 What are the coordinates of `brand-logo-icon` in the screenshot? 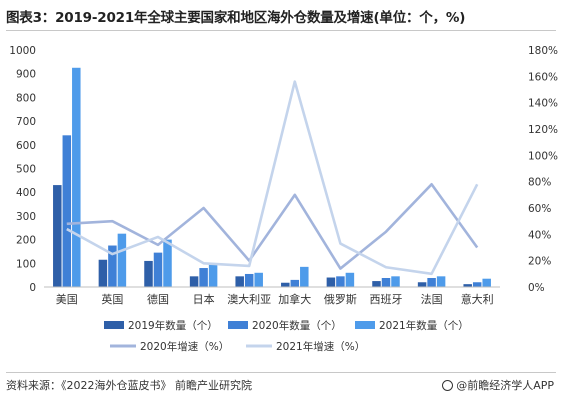 It's located at (448, 385).